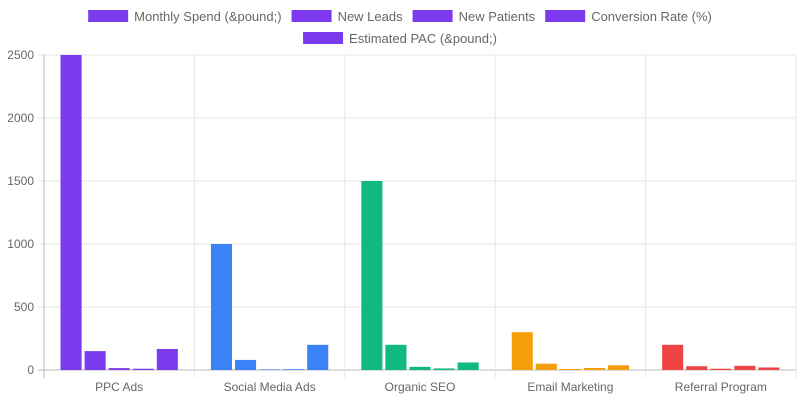 This screenshot has width=800, height=405. What do you see at coordinates (721, 387) in the screenshot?
I see `x-tick-label: Referral Program` at bounding box center [721, 387].